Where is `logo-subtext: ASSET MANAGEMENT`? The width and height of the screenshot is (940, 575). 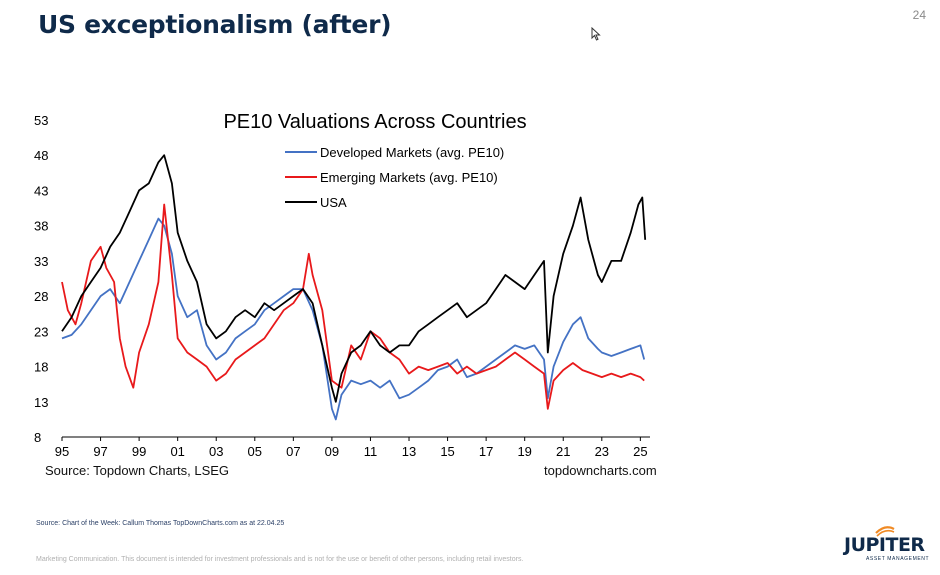 logo-subtext: ASSET MANAGEMENT is located at coordinates (898, 559).